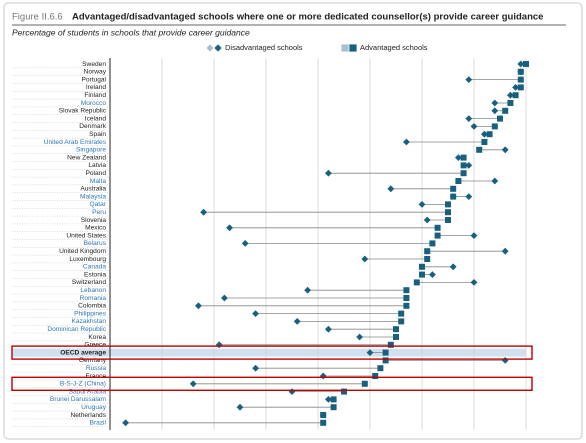 This screenshot has width=586, height=443. Describe the element at coordinates (94, 267) in the screenshot. I see `category-label: Canada` at that location.